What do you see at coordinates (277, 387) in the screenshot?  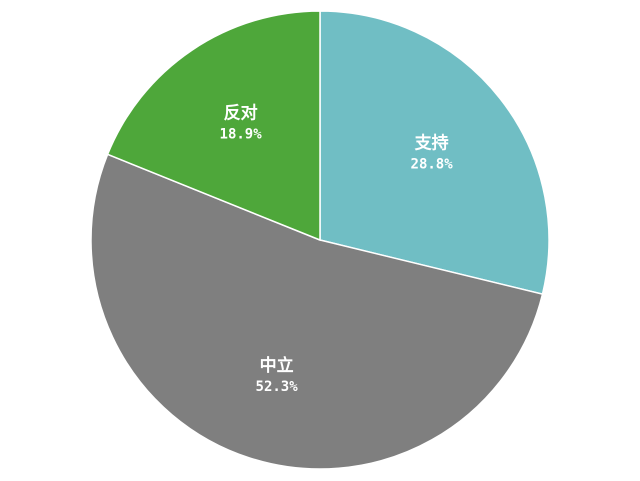 I see `slice-value-label: 52.3%` at bounding box center [277, 387].